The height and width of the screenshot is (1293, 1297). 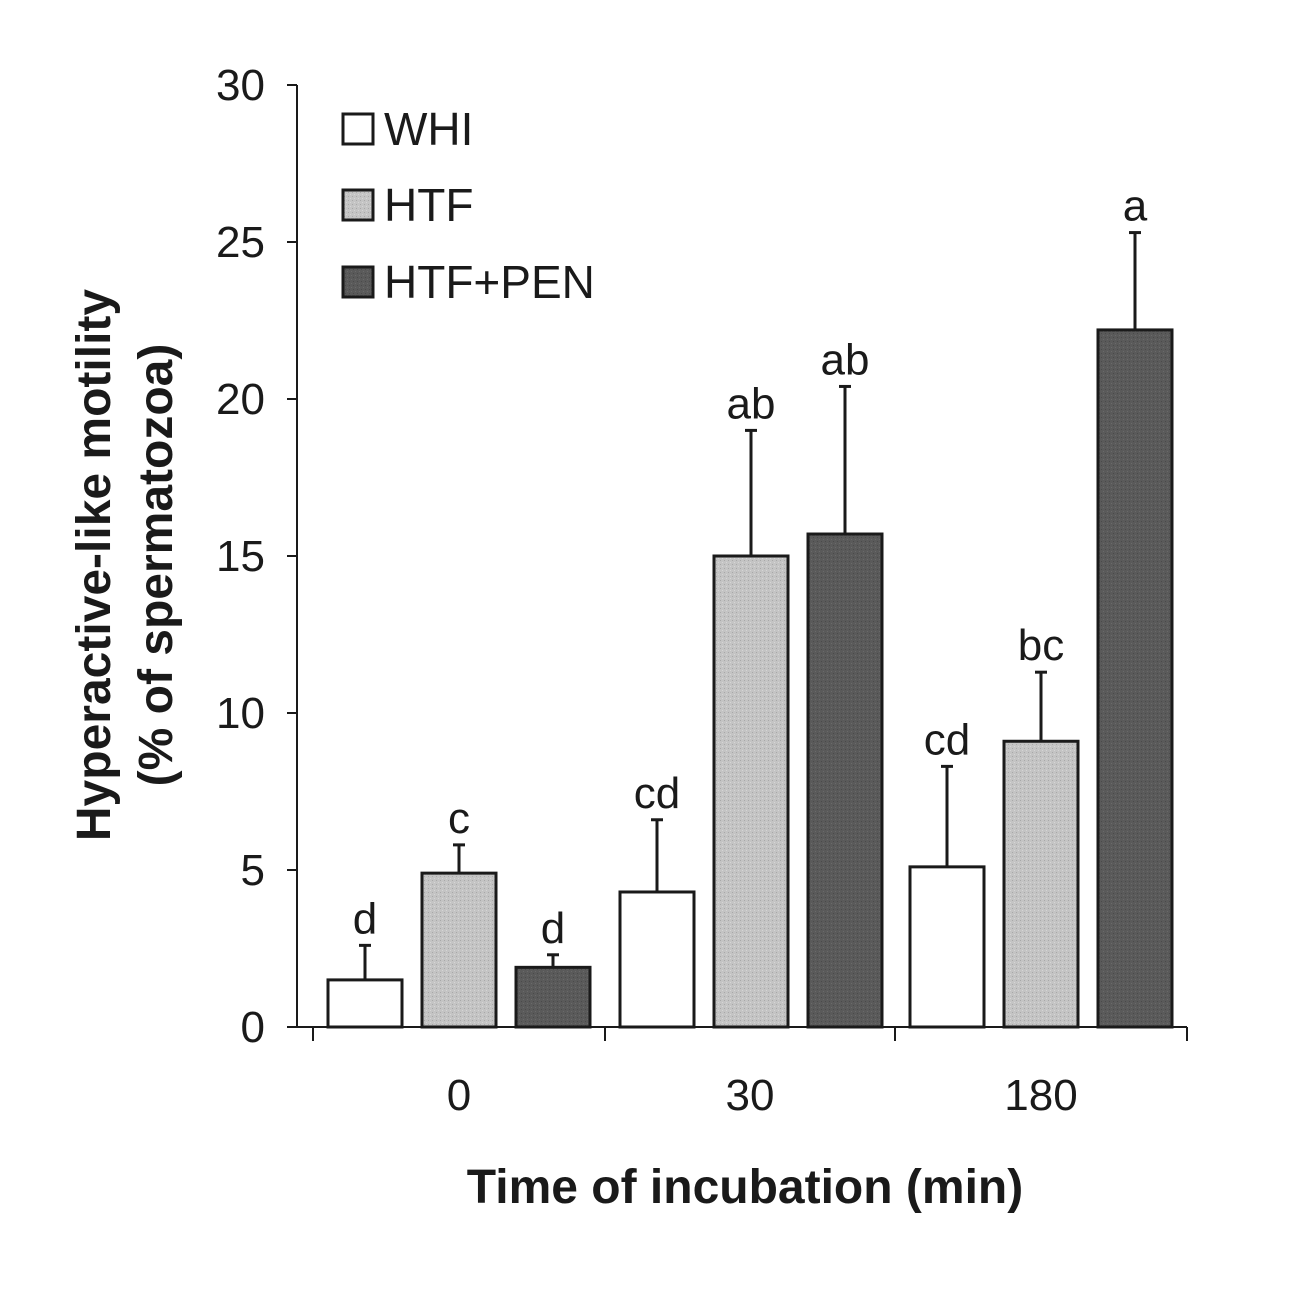 What do you see at coordinates (428, 129) in the screenshot?
I see `legend-label: WHI` at bounding box center [428, 129].